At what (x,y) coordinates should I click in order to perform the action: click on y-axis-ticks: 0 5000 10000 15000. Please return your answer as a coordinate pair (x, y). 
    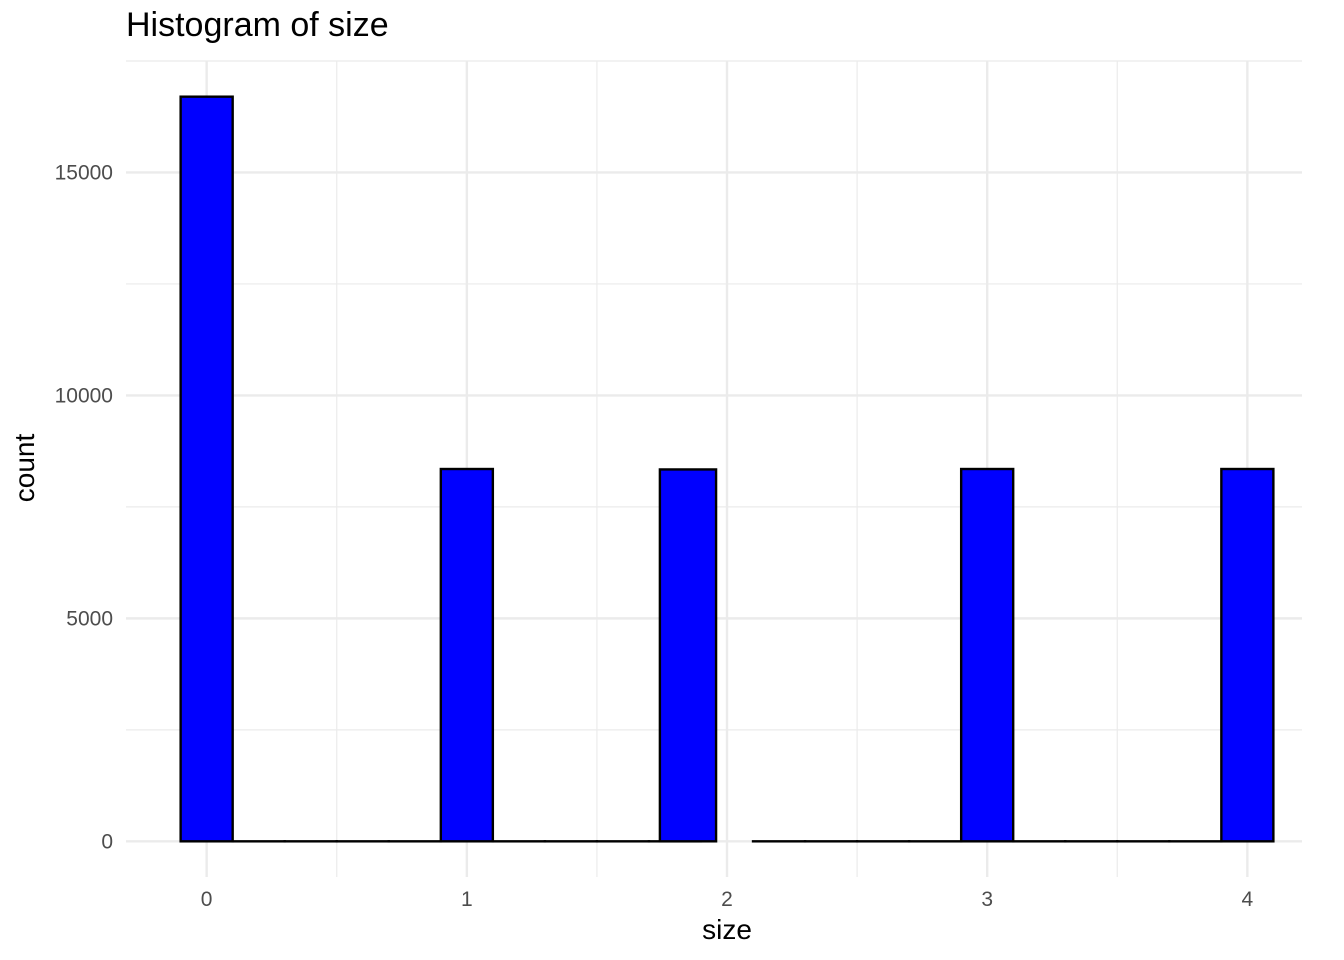
    Looking at the image, I should click on (84, 507).